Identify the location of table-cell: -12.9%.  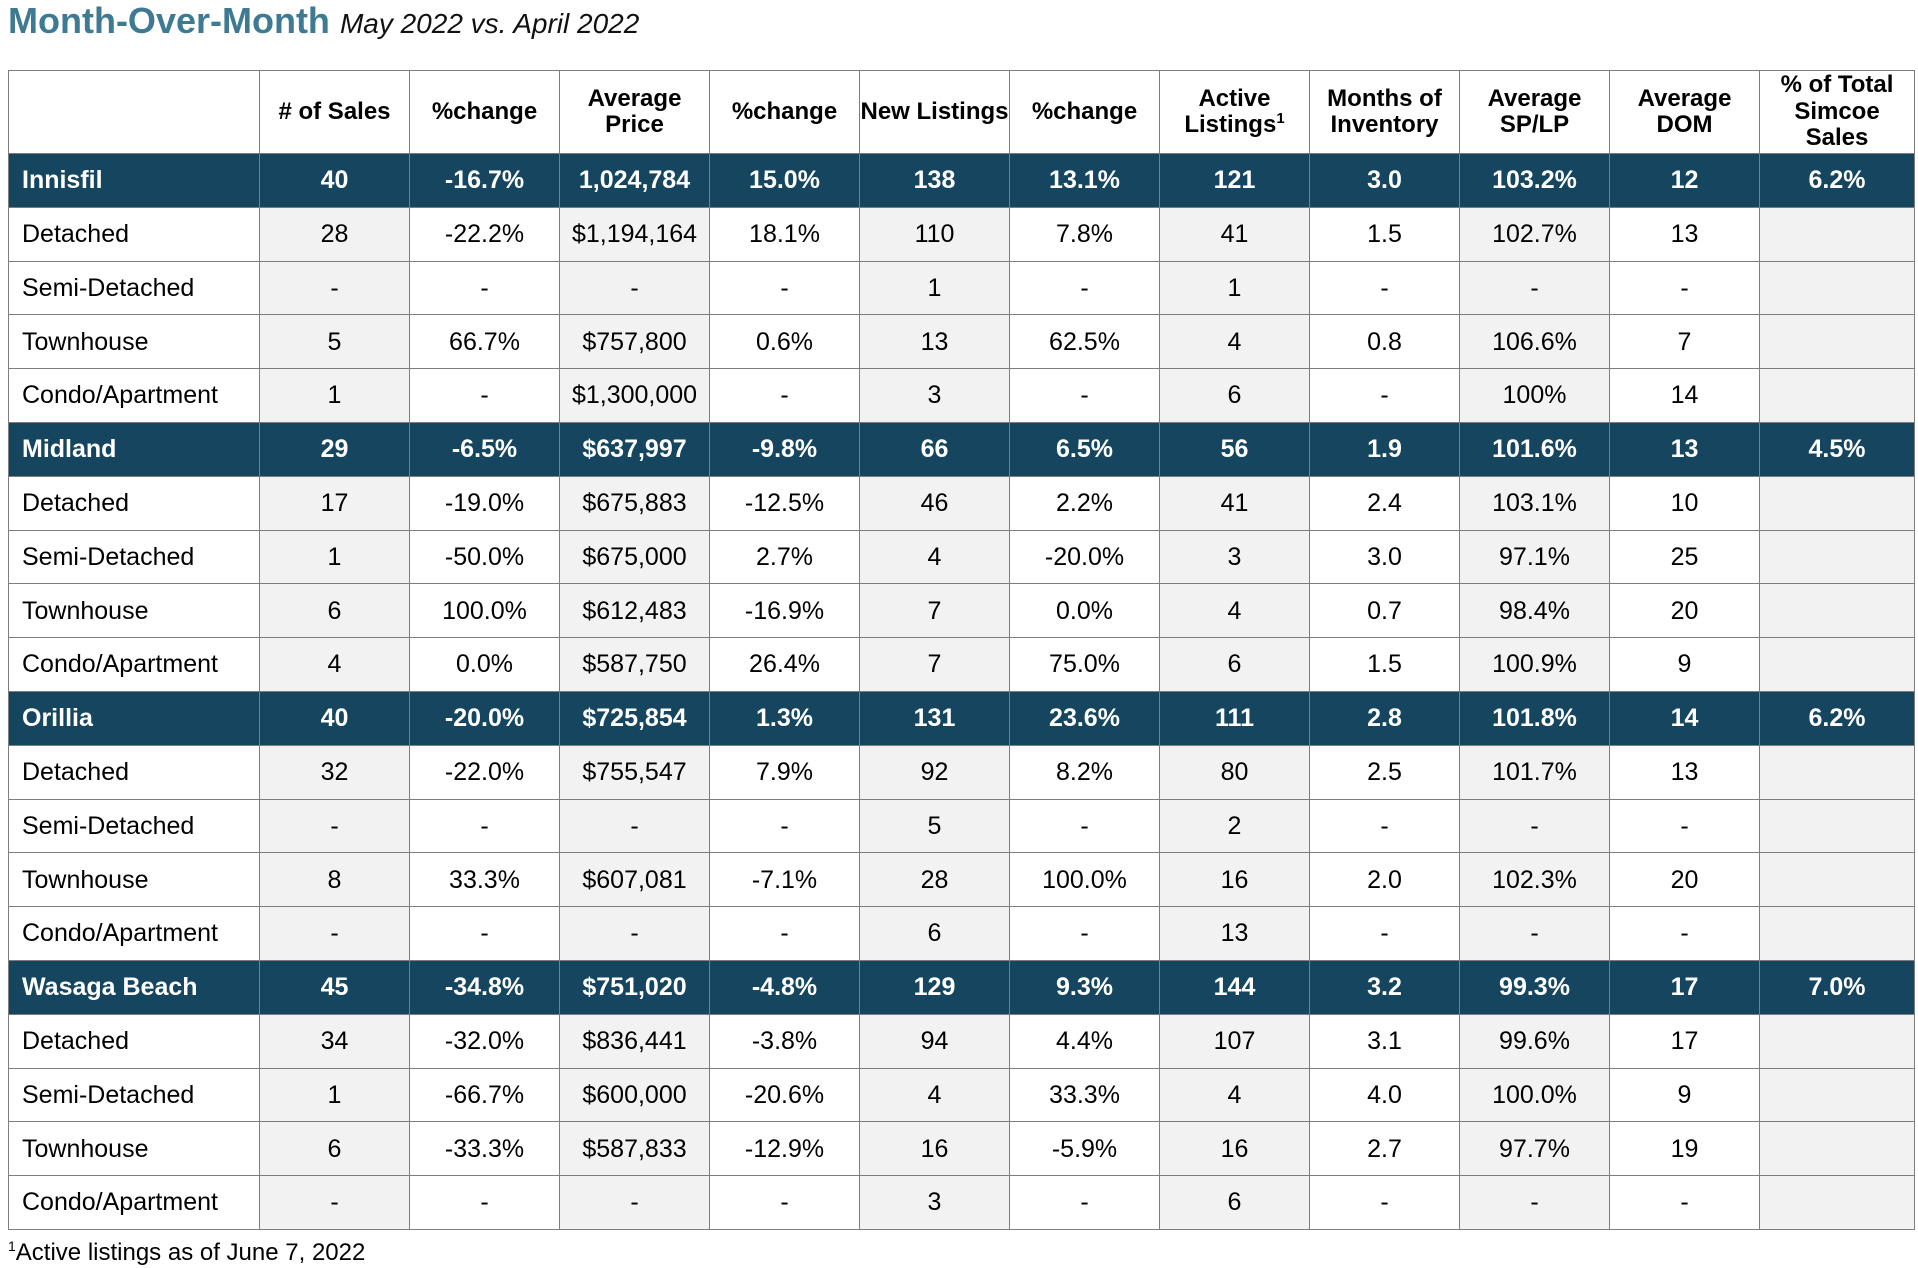
(784, 1149).